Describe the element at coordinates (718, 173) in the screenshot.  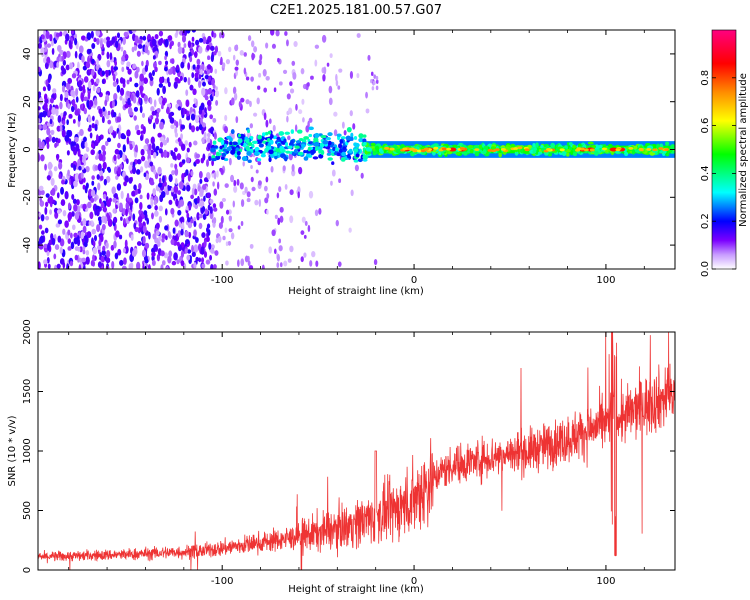
I see `colorbar-ticks: 0.0 0.2 0.4 0.6 0.8` at that location.